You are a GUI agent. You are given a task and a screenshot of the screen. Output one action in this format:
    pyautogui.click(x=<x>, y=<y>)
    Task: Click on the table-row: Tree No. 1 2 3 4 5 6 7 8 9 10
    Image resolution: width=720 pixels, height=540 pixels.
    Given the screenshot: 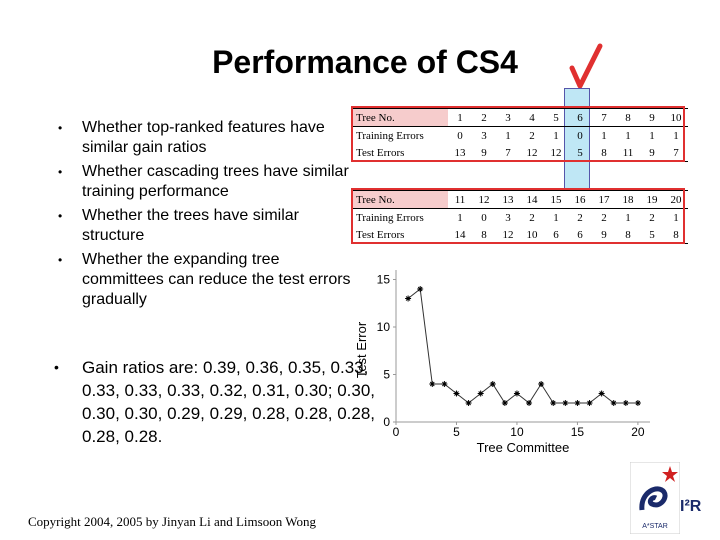 What is the action you would take?
    pyautogui.click(x=520, y=117)
    